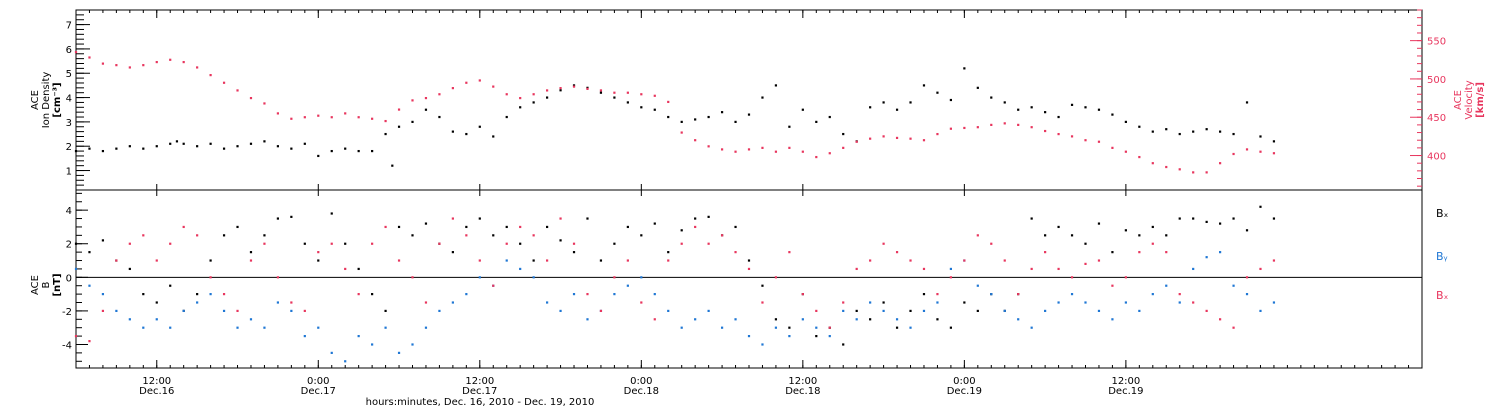 This screenshot has width=1500, height=410. Describe the element at coordinates (1436, 42) in the screenshot. I see `velocity-tick-label: 550` at that location.